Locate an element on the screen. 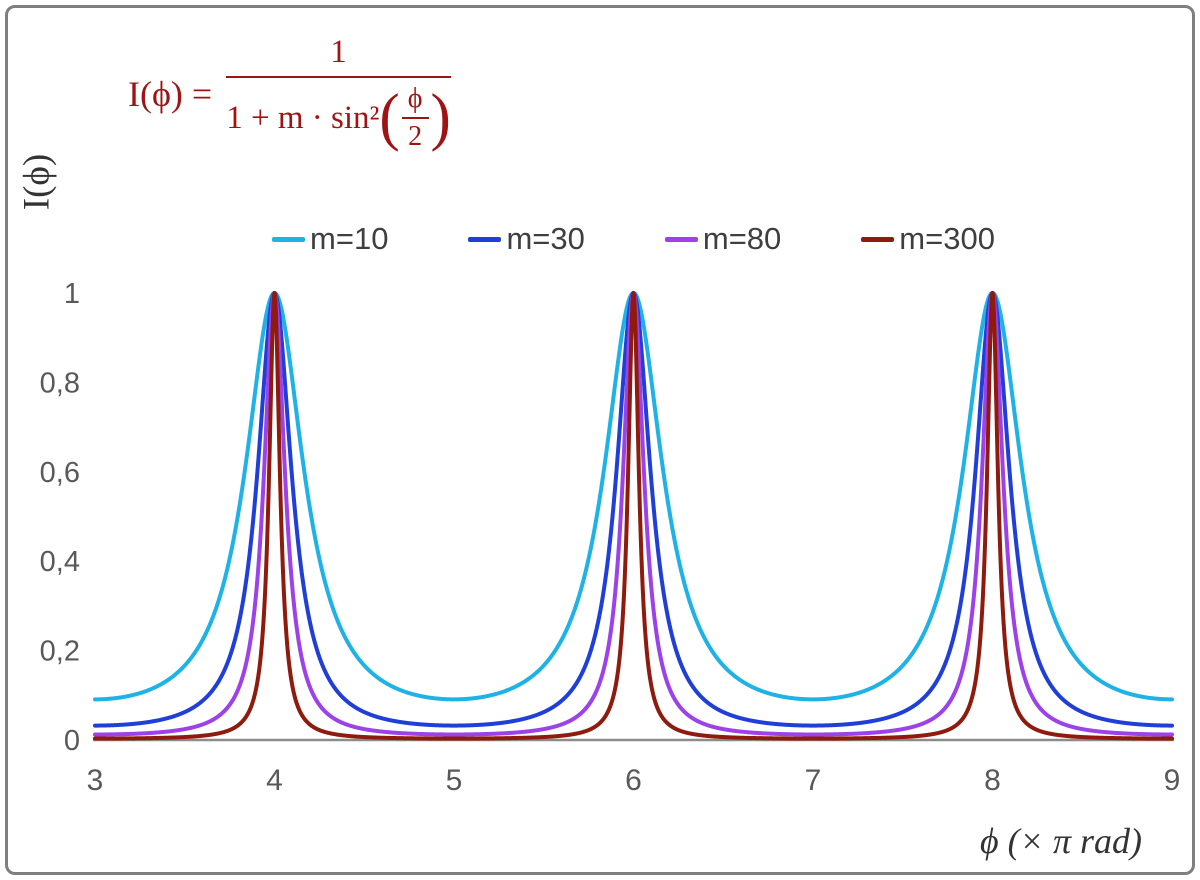 Image resolution: width=1200 pixels, height=880 pixels. formula-numerator: 1 is located at coordinates (338, 56).